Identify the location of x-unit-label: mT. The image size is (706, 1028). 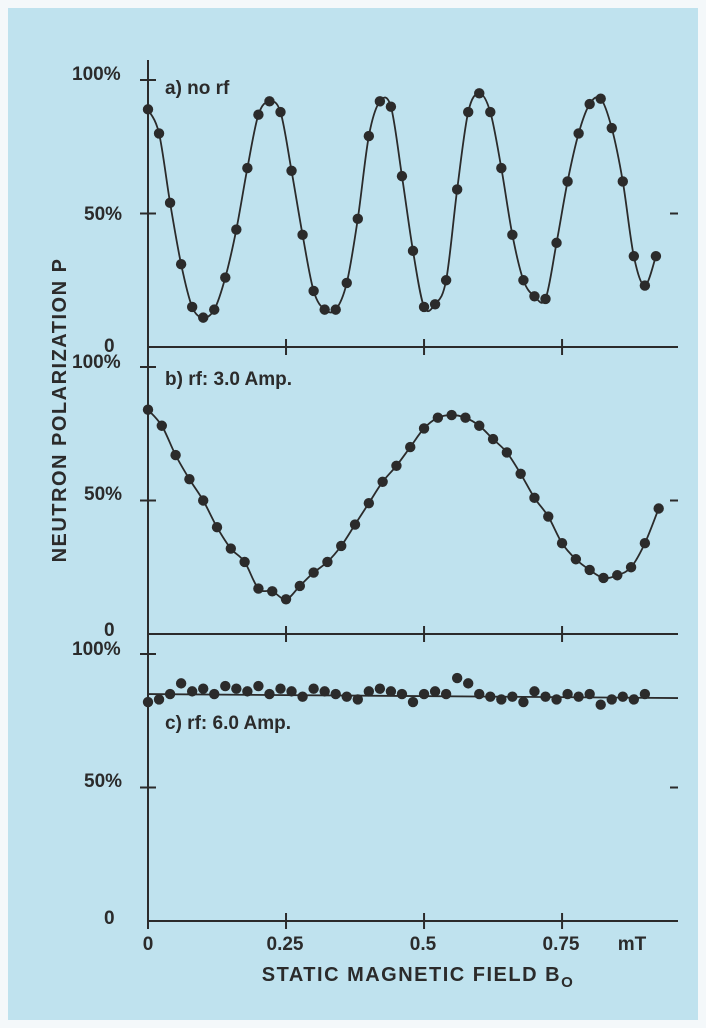
(632, 944).